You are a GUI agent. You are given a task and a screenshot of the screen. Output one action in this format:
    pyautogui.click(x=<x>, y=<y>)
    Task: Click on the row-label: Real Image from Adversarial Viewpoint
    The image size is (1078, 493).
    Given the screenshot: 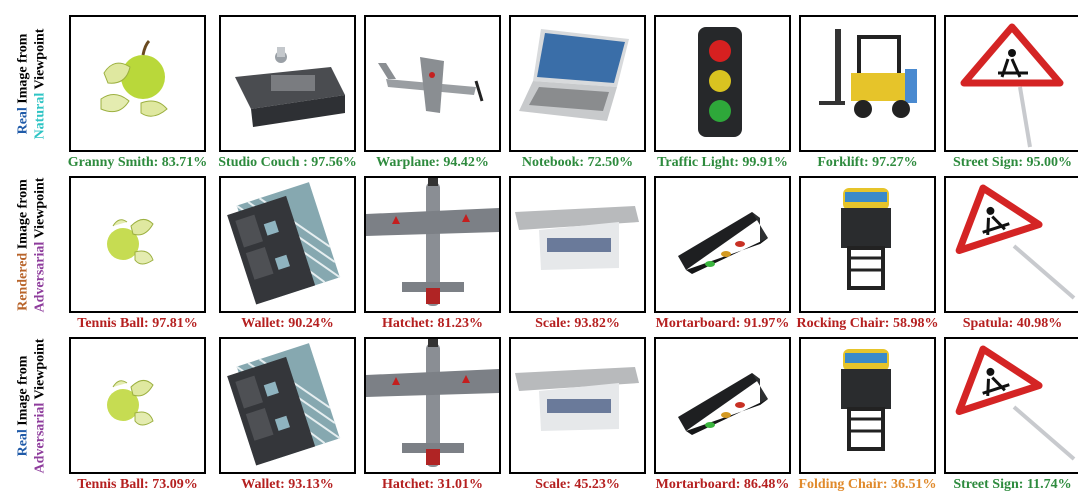 What is the action you would take?
    pyautogui.click(x=31, y=405)
    